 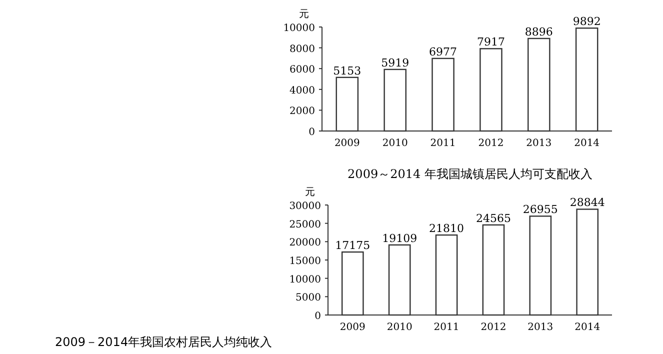 I want to click on data-label: 5919, so click(x=395, y=63).